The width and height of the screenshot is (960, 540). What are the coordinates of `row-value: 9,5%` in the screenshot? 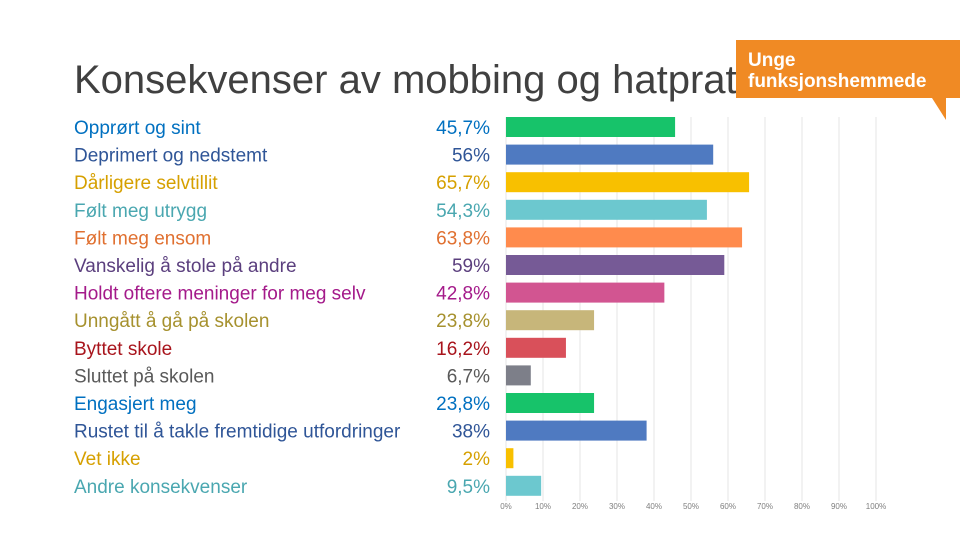 It's located at (468, 487).